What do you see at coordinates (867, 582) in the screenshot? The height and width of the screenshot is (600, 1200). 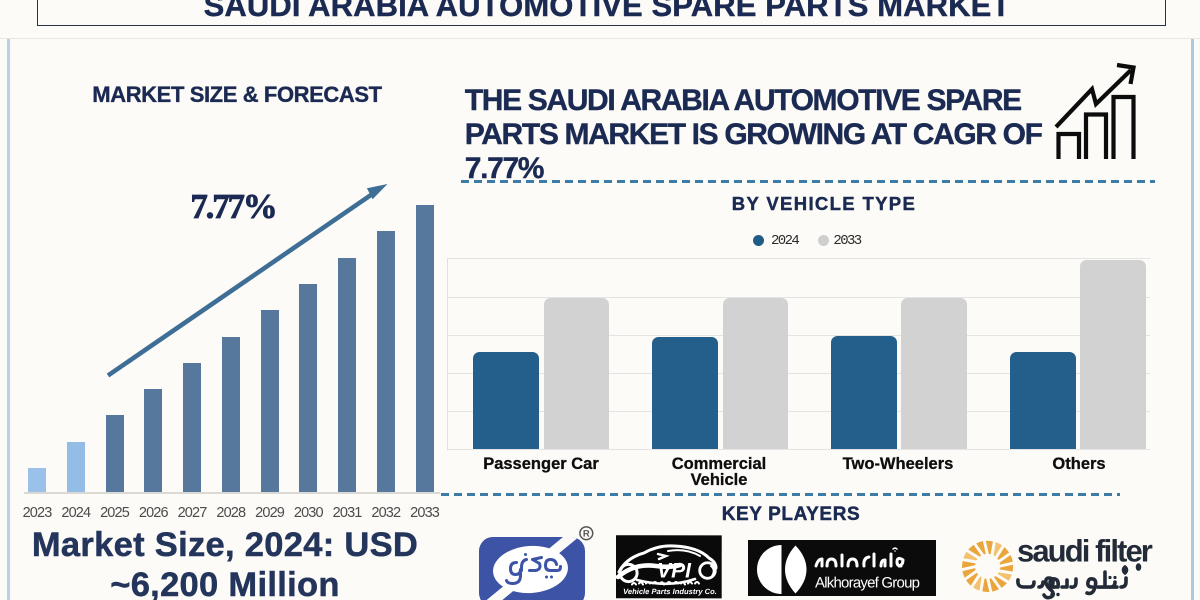 I see `svg-text: Alkhorayef Group` at bounding box center [867, 582].